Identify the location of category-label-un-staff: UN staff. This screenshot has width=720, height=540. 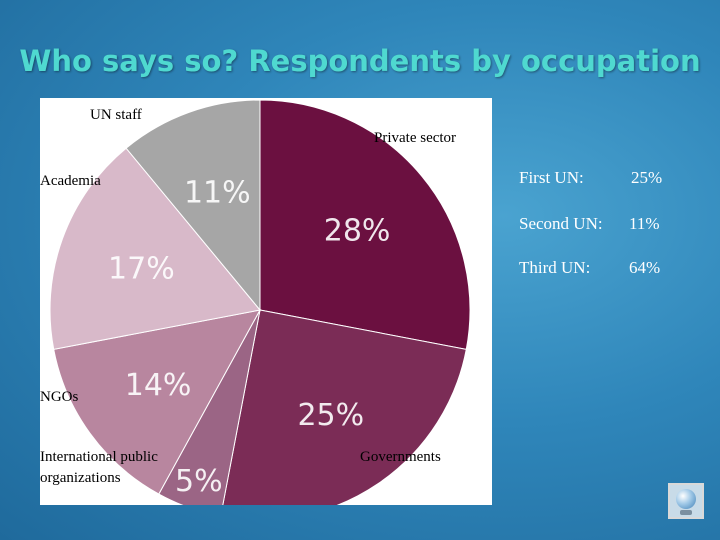
(116, 115).